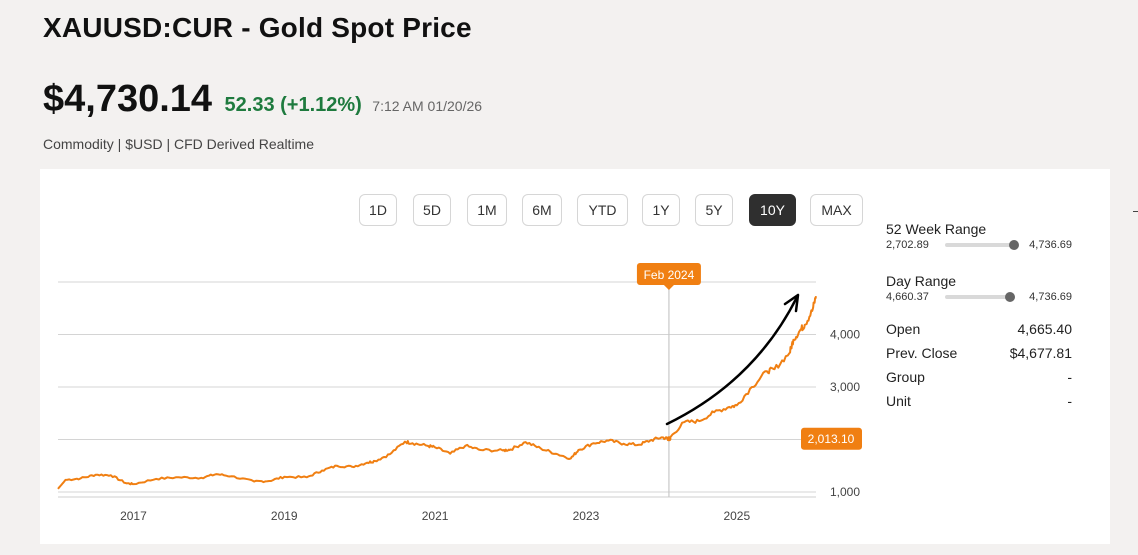  I want to click on day-range-marker, so click(1009, 297).